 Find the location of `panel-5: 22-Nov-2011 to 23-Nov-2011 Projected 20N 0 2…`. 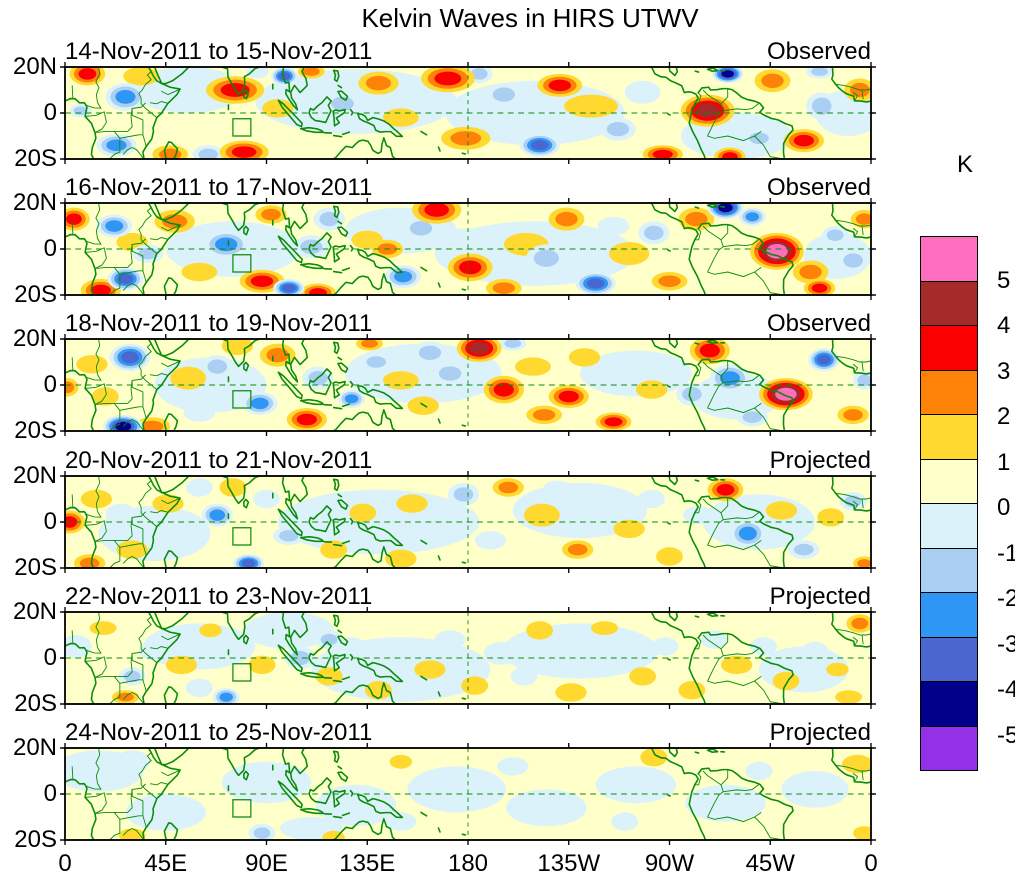

panel-5: 22-Nov-2011 to 23-Nov-2011 Projected 20N 0 2… is located at coordinates (507, 649).